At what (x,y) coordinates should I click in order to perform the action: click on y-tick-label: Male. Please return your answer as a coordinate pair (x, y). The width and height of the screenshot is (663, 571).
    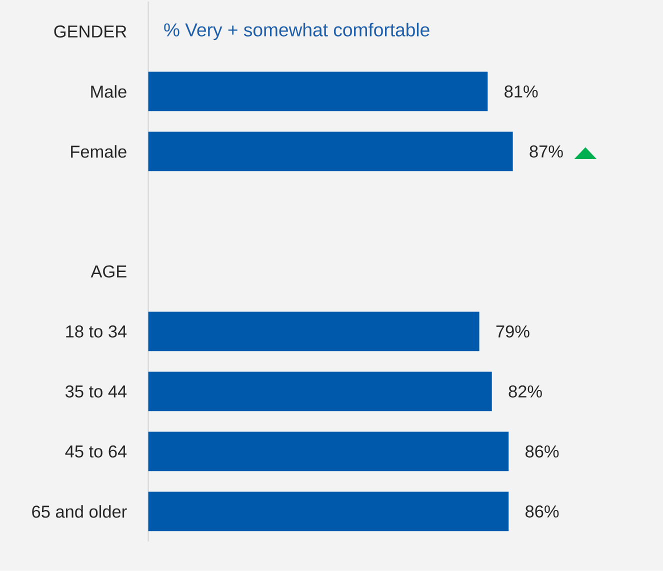
    Looking at the image, I should click on (108, 91).